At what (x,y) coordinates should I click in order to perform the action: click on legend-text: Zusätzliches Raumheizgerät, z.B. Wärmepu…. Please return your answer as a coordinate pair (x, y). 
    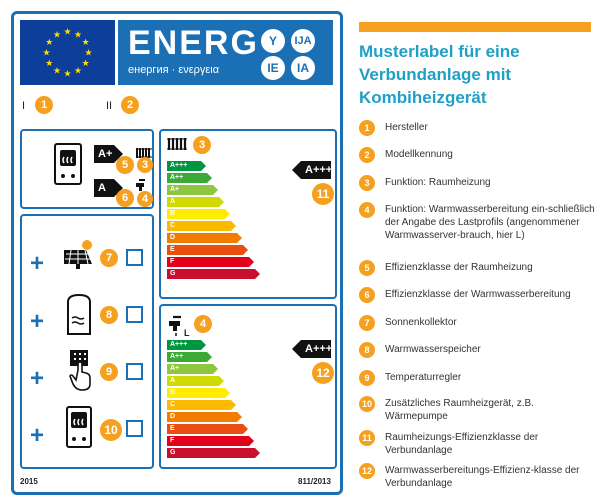
    Looking at the image, I should click on (459, 410).